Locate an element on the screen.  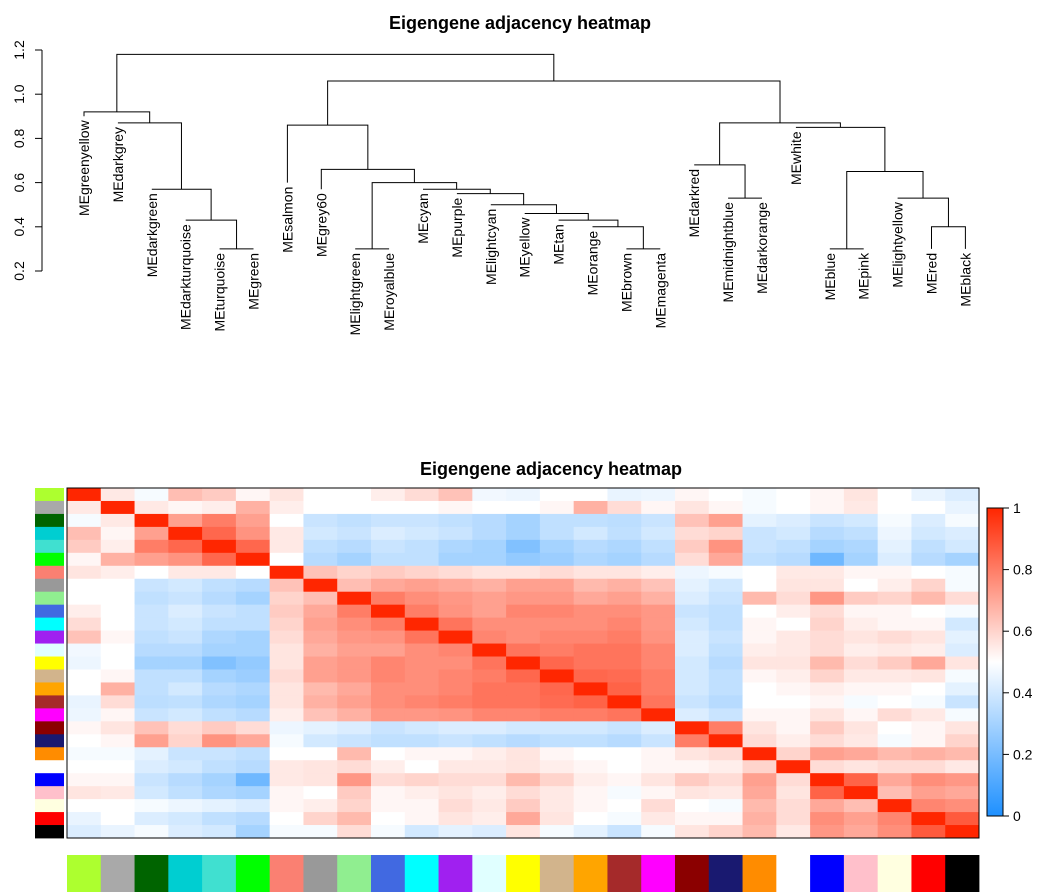
dendrogram-title: Eigengene adjacency heatmap is located at coordinates (520, 23).